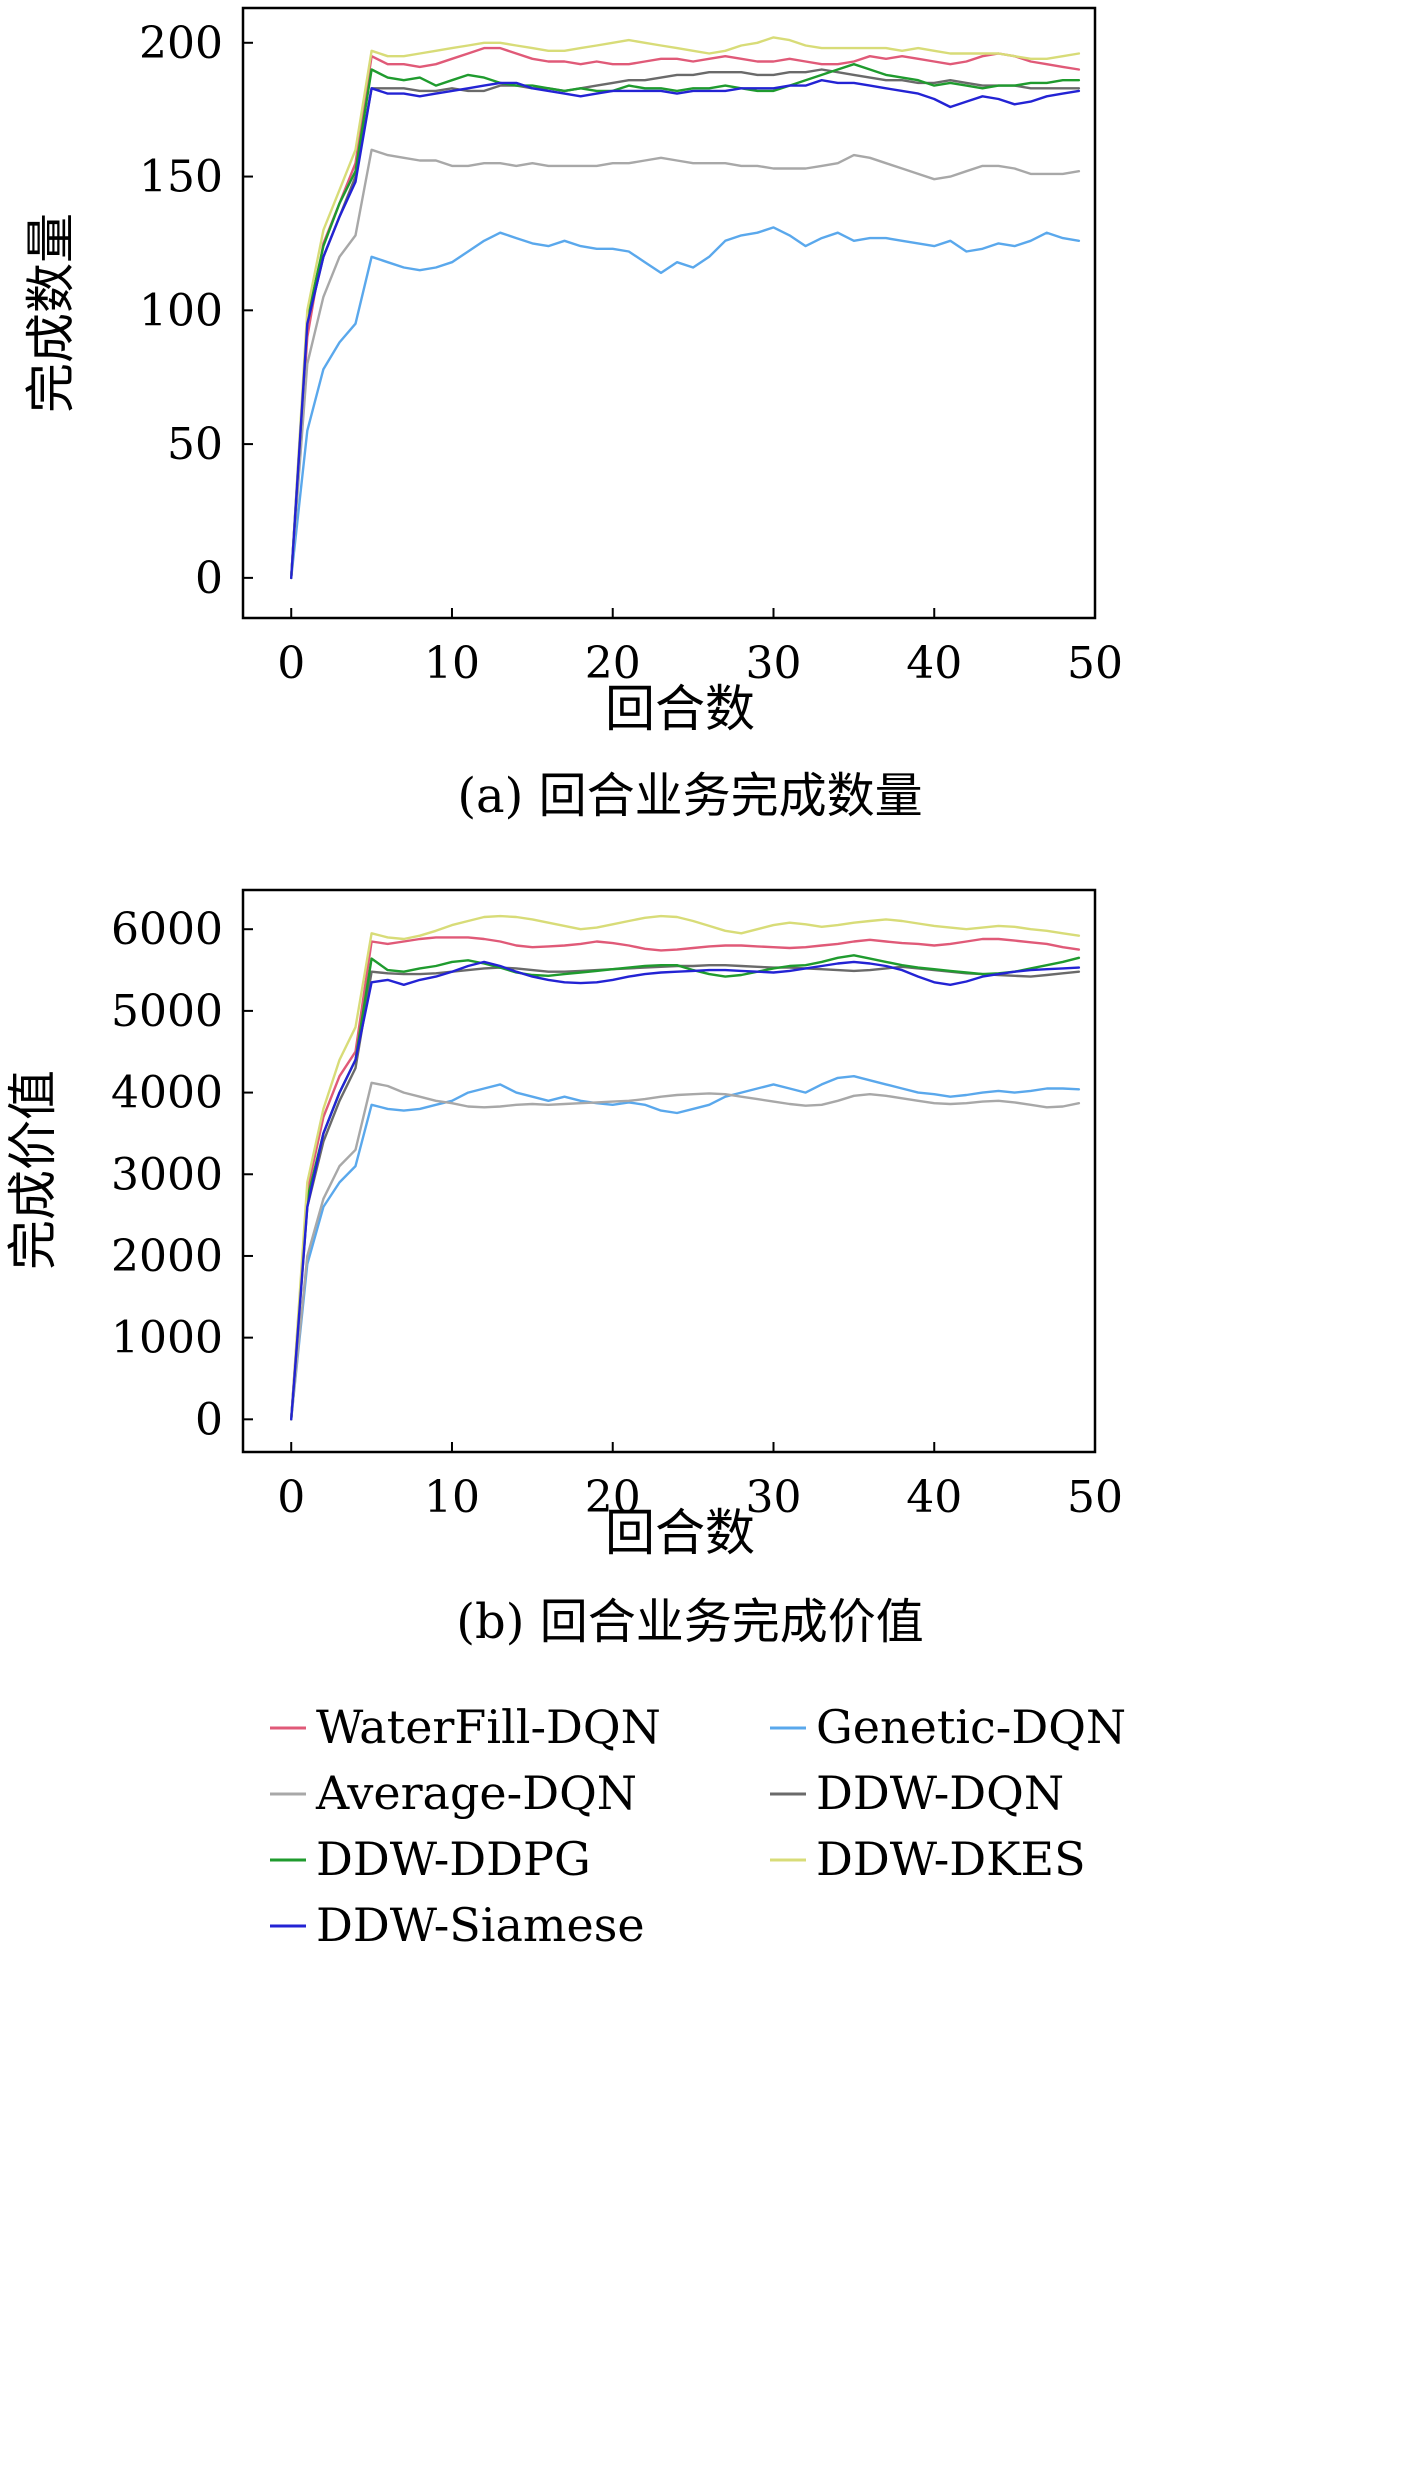 The height and width of the screenshot is (2484, 1417). Describe the element at coordinates (940, 1793) in the screenshot. I see `legend-label: DDW-DQN` at that location.